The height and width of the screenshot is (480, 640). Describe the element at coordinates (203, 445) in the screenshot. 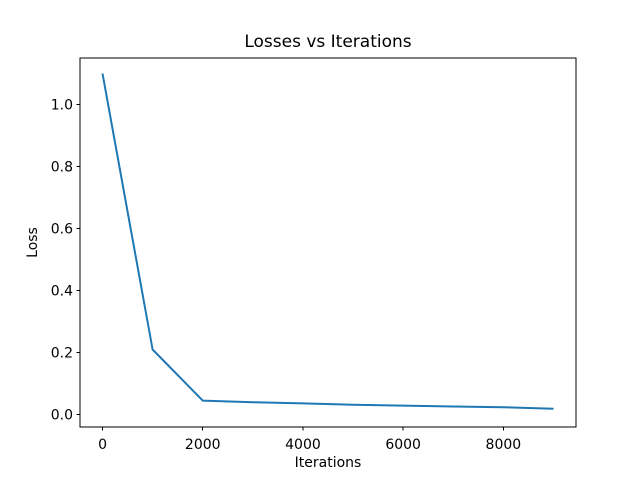

I see `x-tick-label: 2000` at that location.